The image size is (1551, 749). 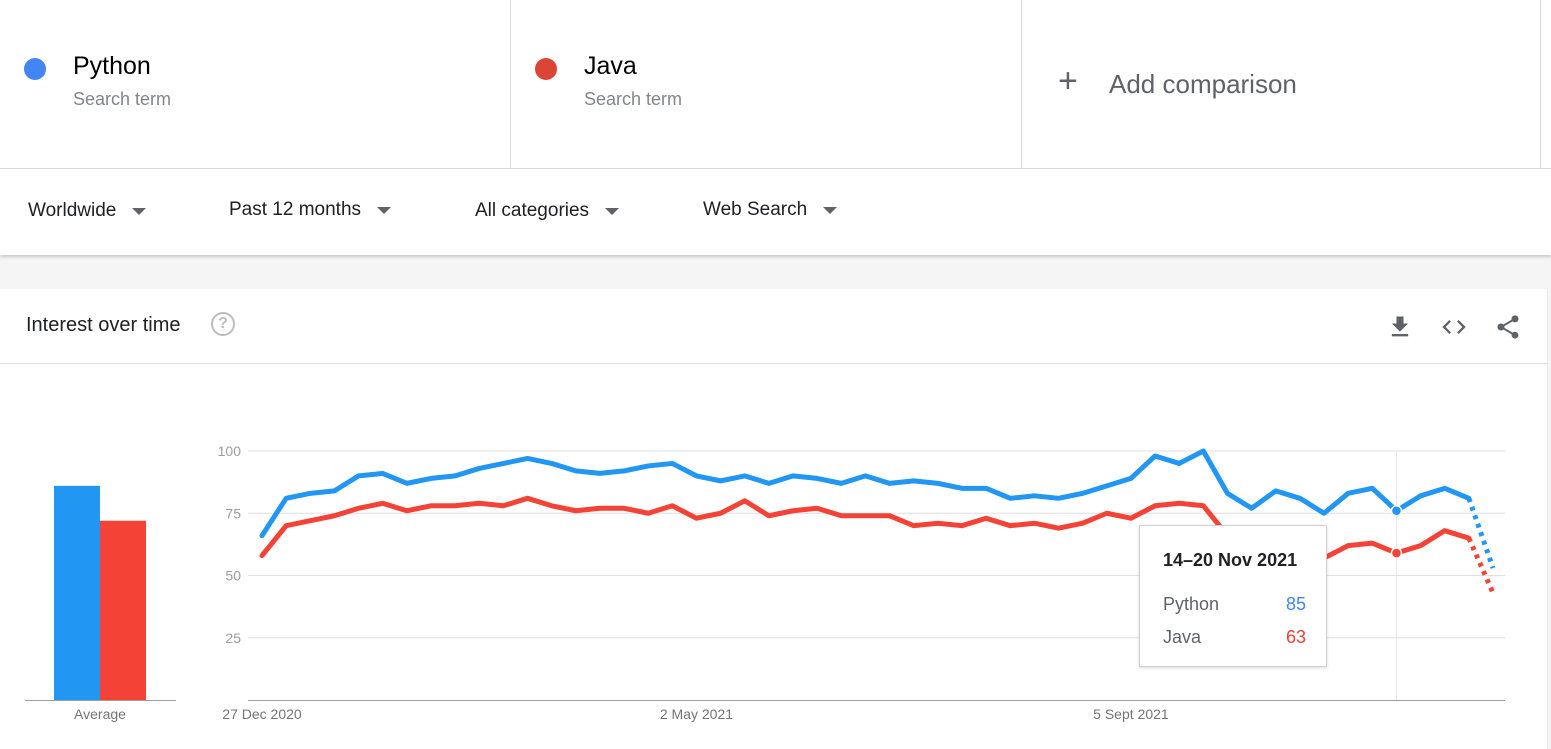 What do you see at coordinates (230, 451) in the screenshot?
I see `y-tick-label: 100` at bounding box center [230, 451].